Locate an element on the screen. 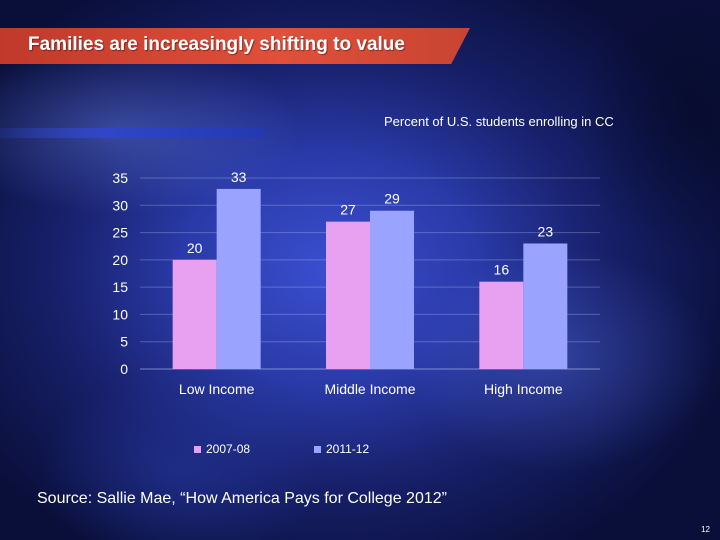 This screenshot has width=720, height=540. accent-bar is located at coordinates (132, 133).